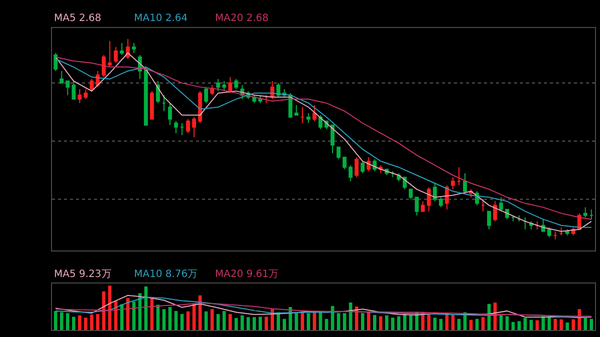 The width and height of the screenshot is (600, 337). Describe the element at coordinates (166, 274) in the screenshot. I see `series-label: MA10 8.76万` at that location.